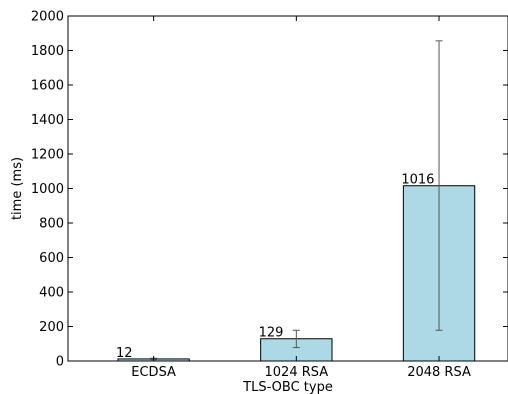 This screenshot has width=508, height=394. What do you see at coordinates (17, 188) in the screenshot?
I see `y-axis-label: time (ms)` at bounding box center [17, 188].